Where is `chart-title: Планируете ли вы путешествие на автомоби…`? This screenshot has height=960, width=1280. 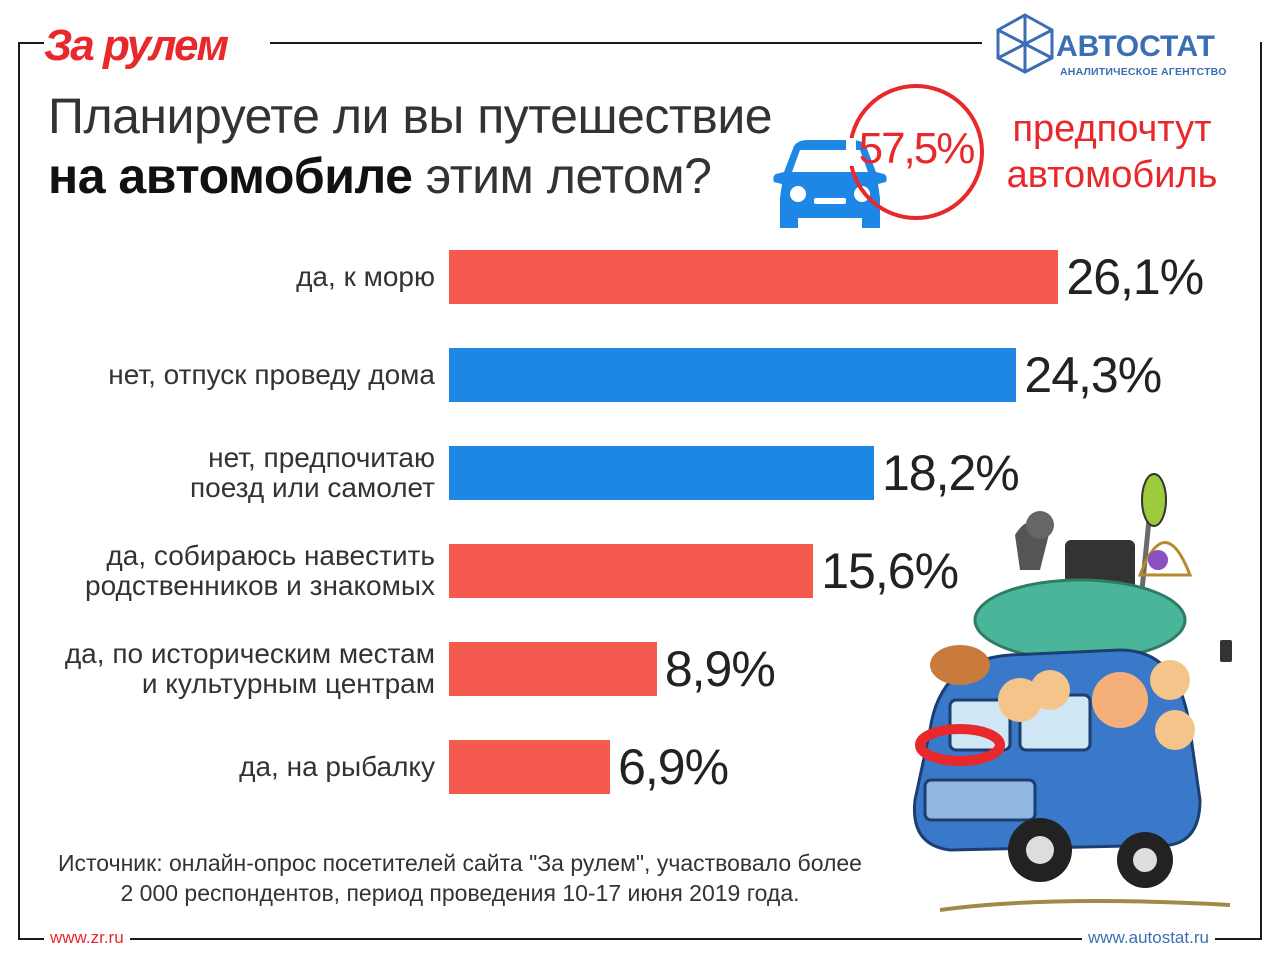
chart-title: Планируете ли вы путешествие на автомоби… is located at coordinates (428, 146).